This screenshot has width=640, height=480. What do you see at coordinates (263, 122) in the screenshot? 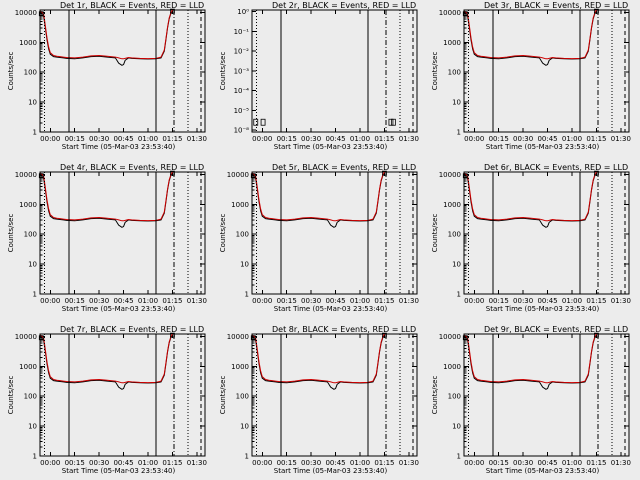
I see `data-point-marker` at bounding box center [263, 122].